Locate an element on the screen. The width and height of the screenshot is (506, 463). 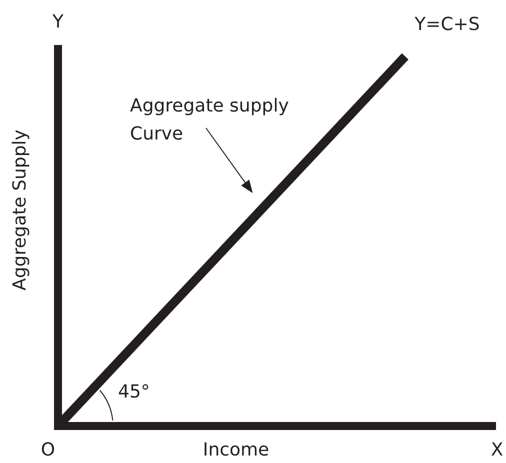
annotation: Aggregate supply Curve is located at coordinates (210, 120).